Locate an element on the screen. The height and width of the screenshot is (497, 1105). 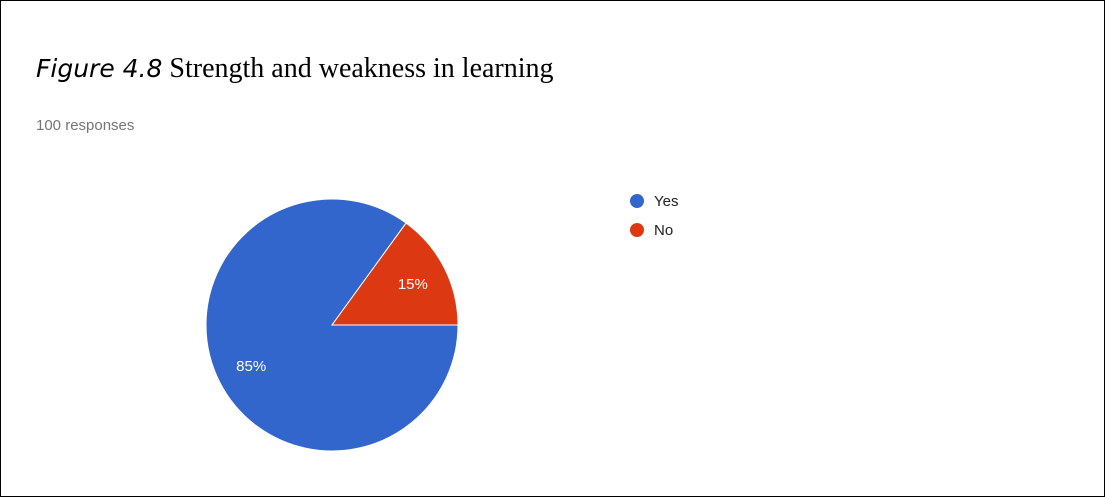
figure-label: Figure 4.8 is located at coordinates (99, 68).